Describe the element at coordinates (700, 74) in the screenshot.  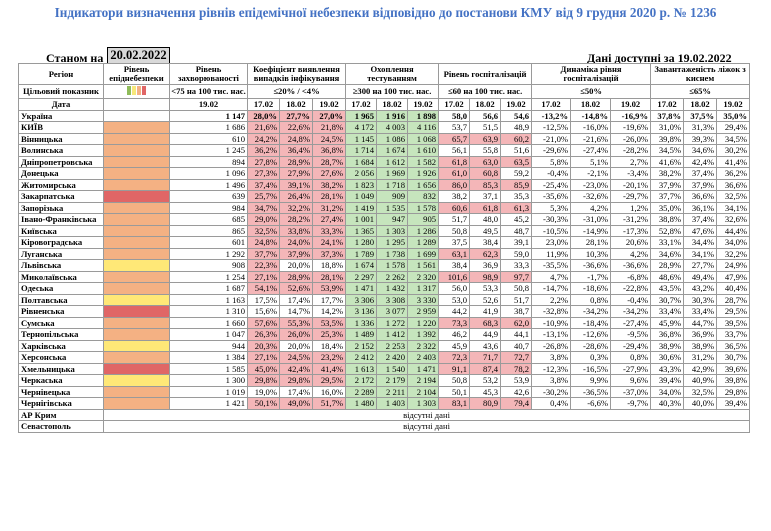
I see `header-beds: Завантаженість ліжок з киснем` at that location.